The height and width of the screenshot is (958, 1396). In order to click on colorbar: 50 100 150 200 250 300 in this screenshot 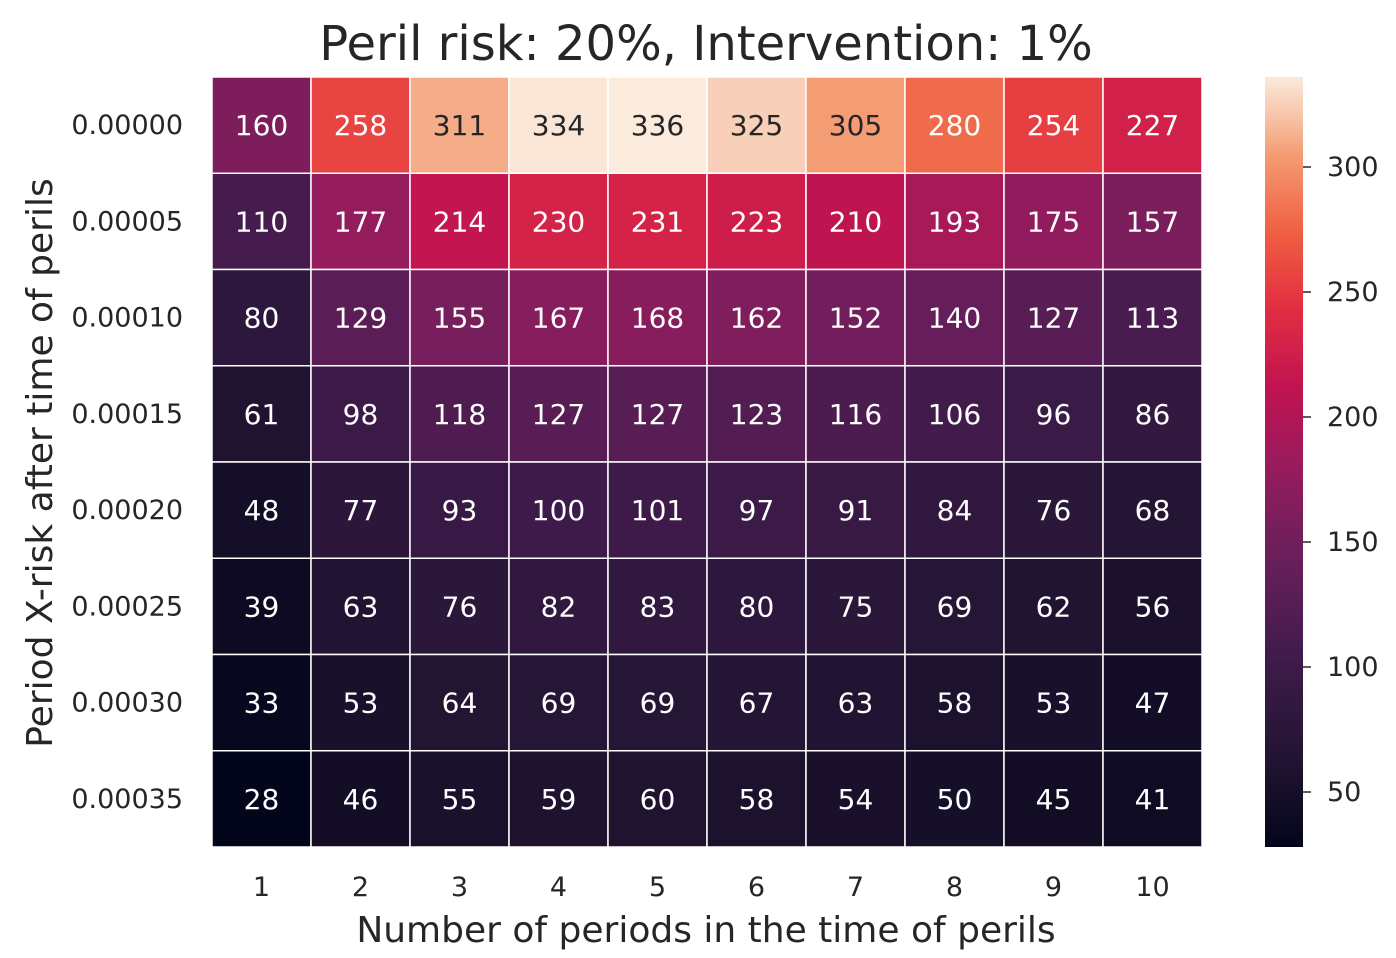, I will do `click(1322, 462)`.